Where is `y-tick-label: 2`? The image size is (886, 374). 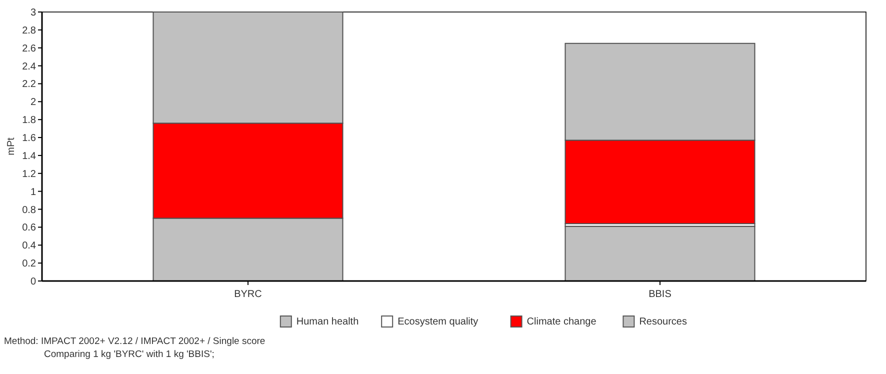 y-tick-label: 2 is located at coordinates (33, 102).